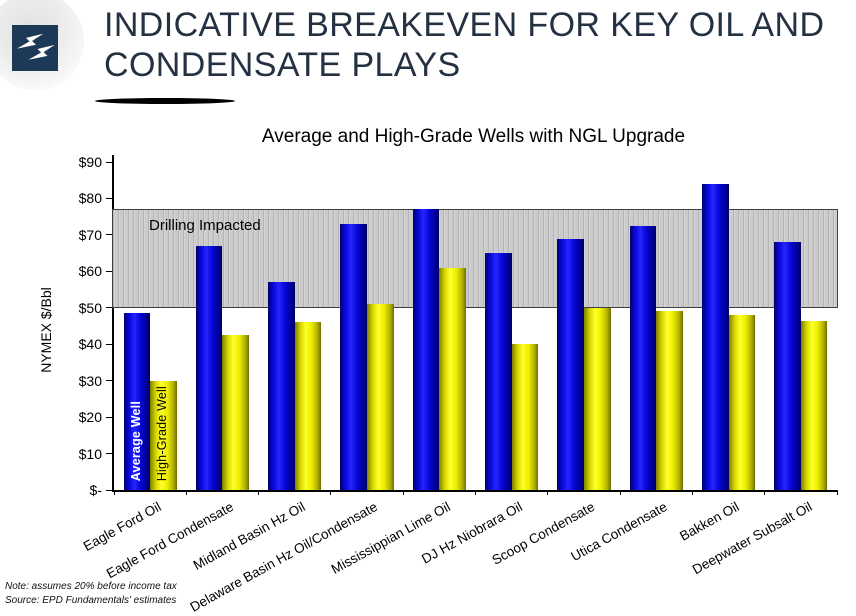 The height and width of the screenshot is (616, 856). What do you see at coordinates (165, 101) in the screenshot?
I see `title-underline-swoosh` at bounding box center [165, 101].